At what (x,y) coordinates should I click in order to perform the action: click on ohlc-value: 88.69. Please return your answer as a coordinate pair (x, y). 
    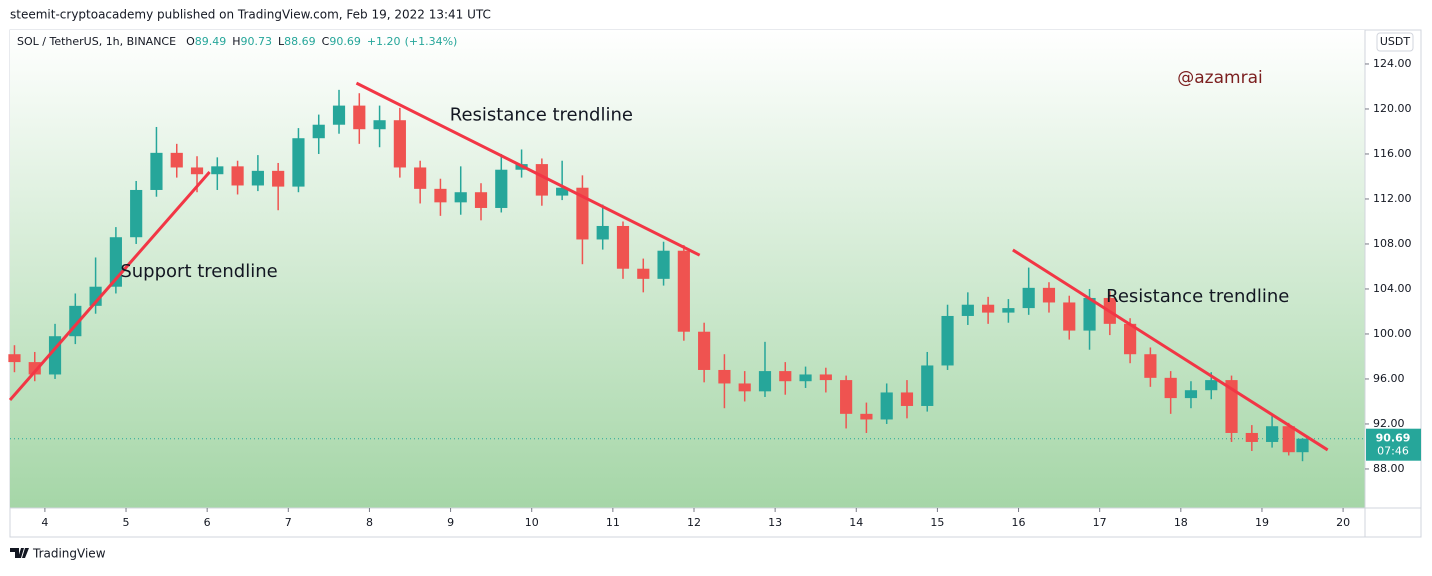
    Looking at the image, I should click on (300, 41).